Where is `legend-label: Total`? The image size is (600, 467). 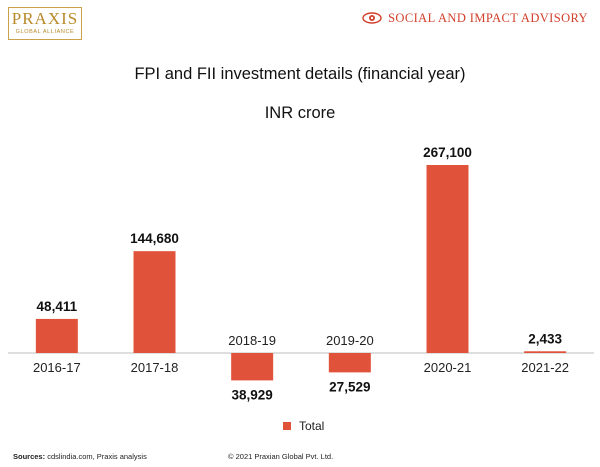 legend-label: Total is located at coordinates (312, 426).